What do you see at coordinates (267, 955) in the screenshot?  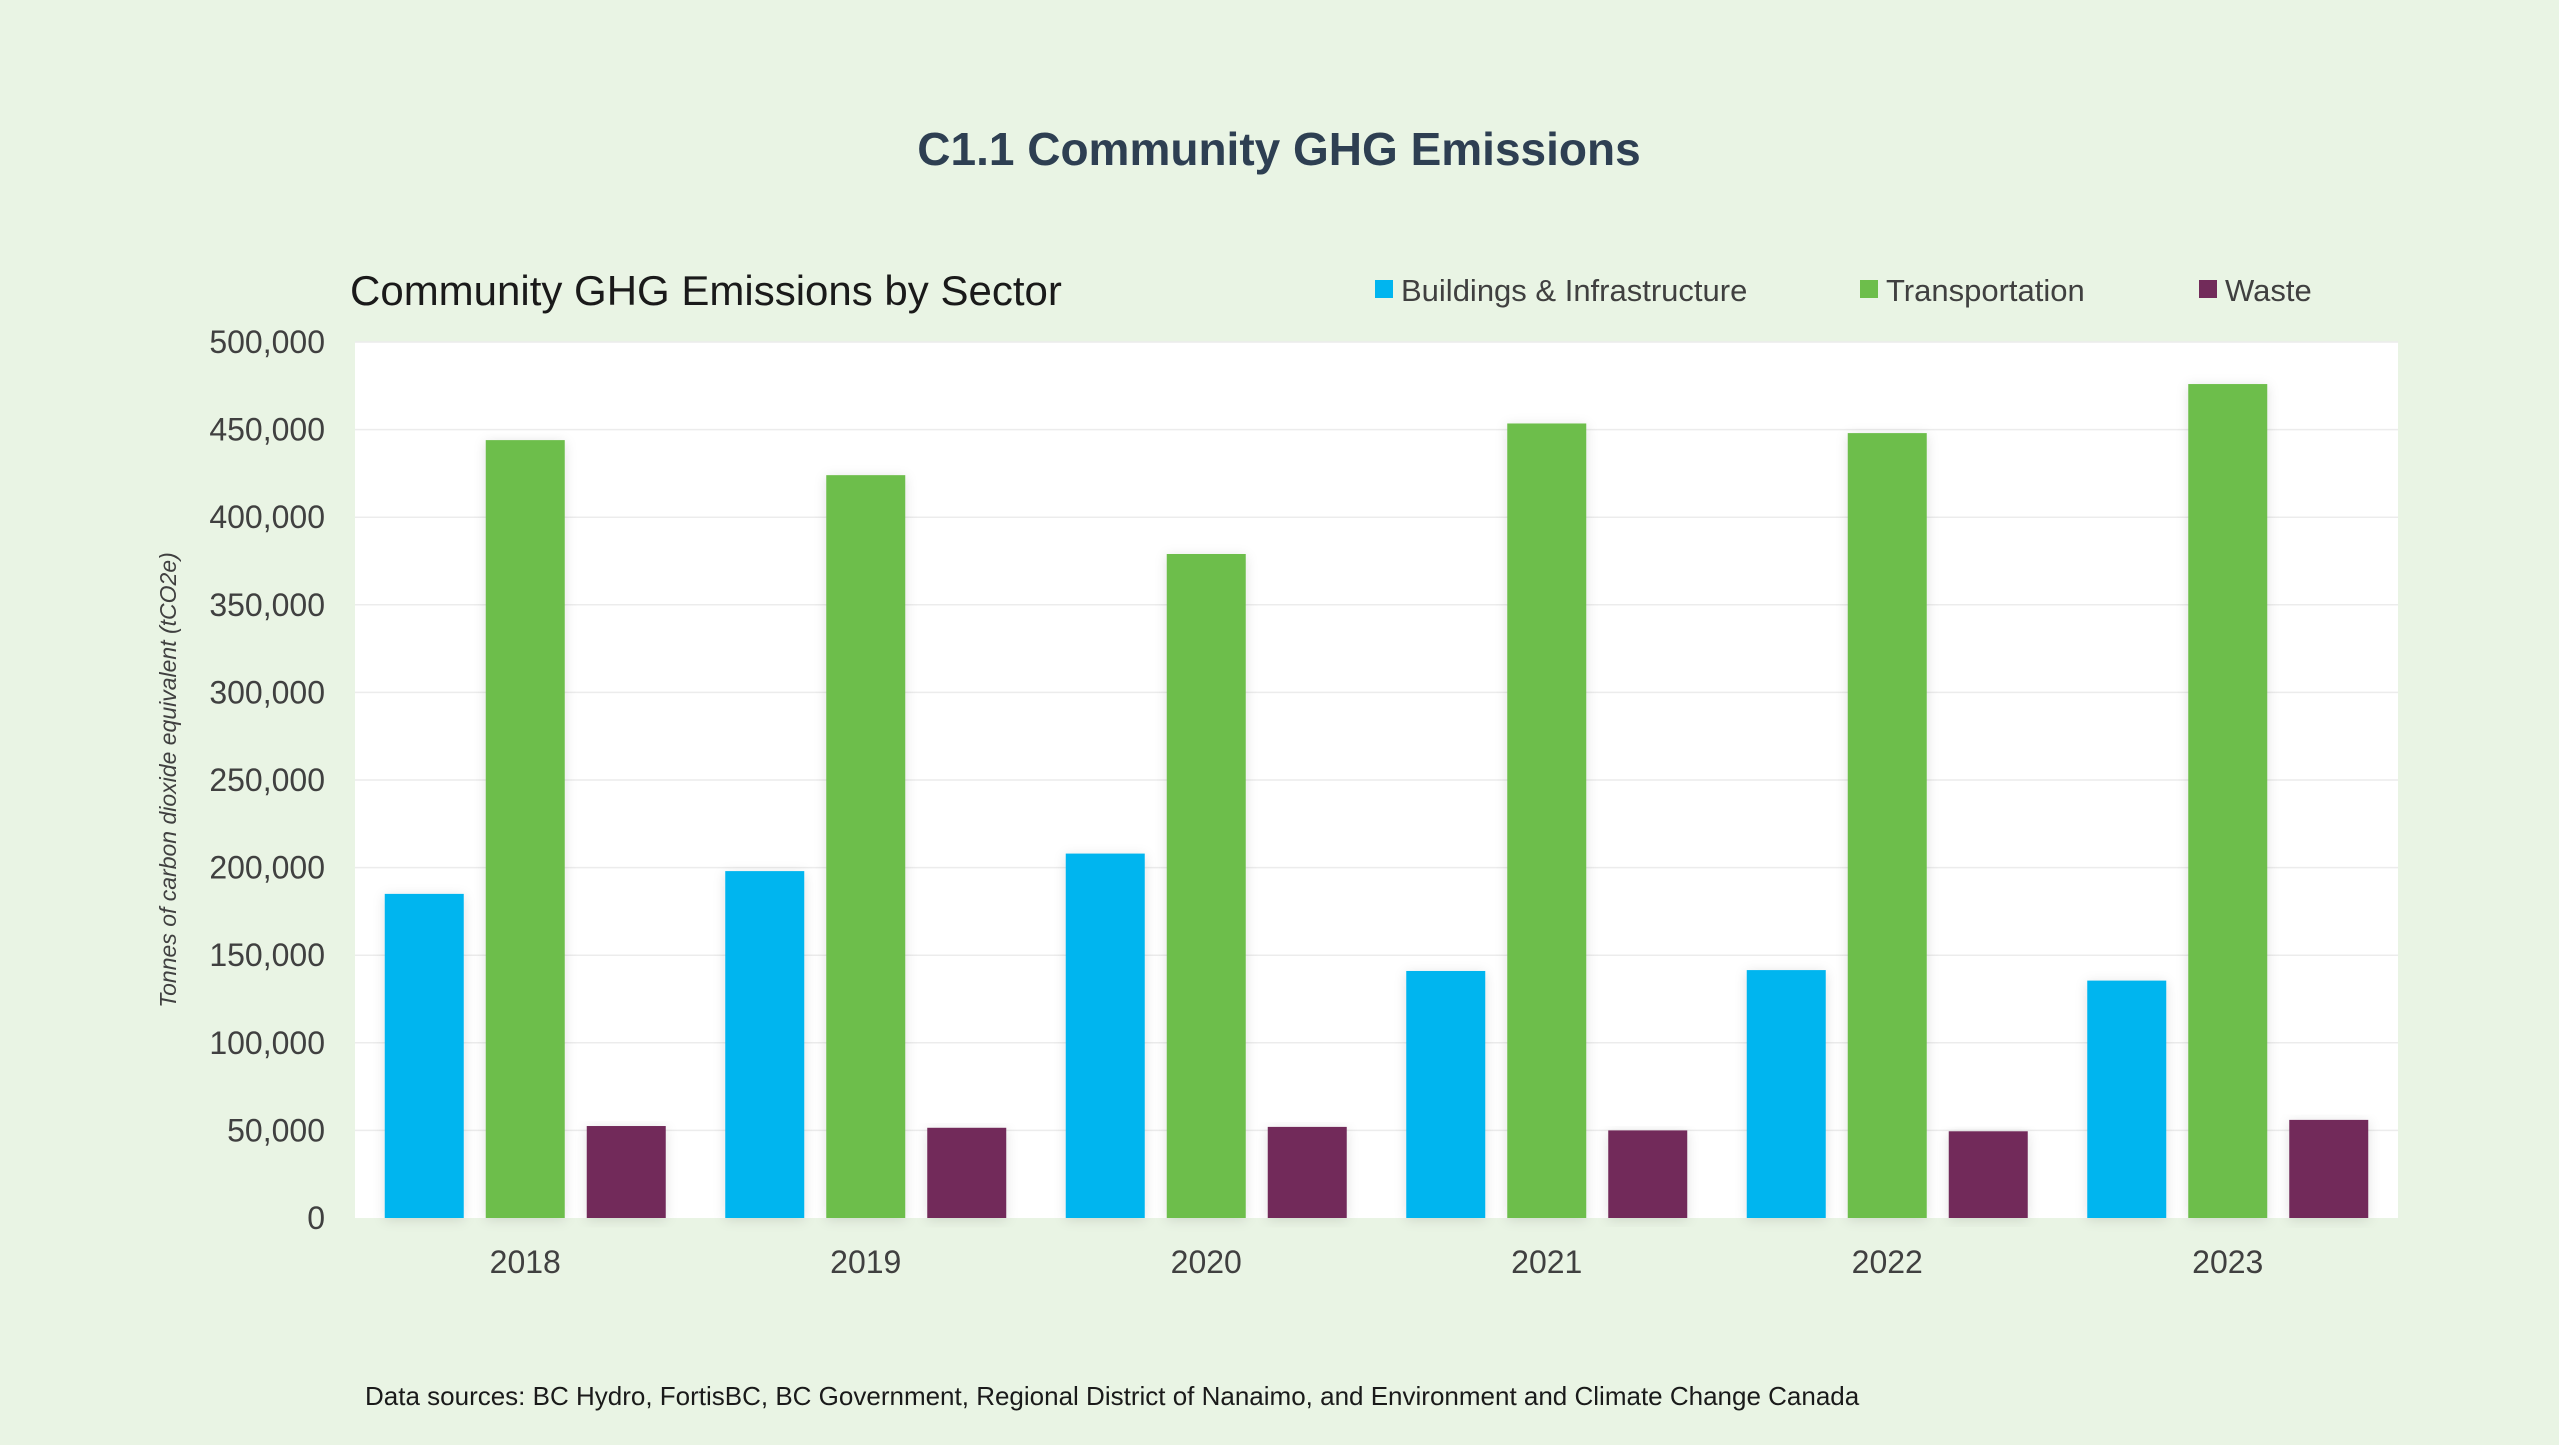 I see `y-tick-label: 150,000` at bounding box center [267, 955].